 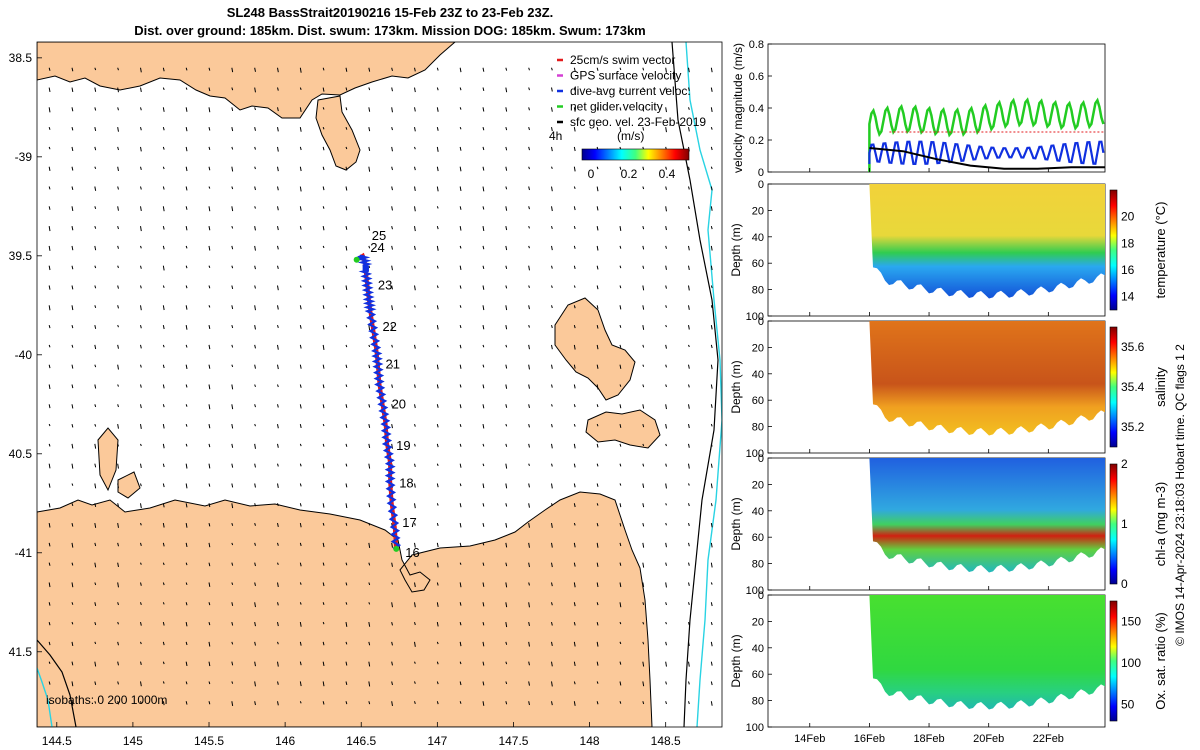 I want to click on map-x-tick-label: 146, so click(x=285, y=741).